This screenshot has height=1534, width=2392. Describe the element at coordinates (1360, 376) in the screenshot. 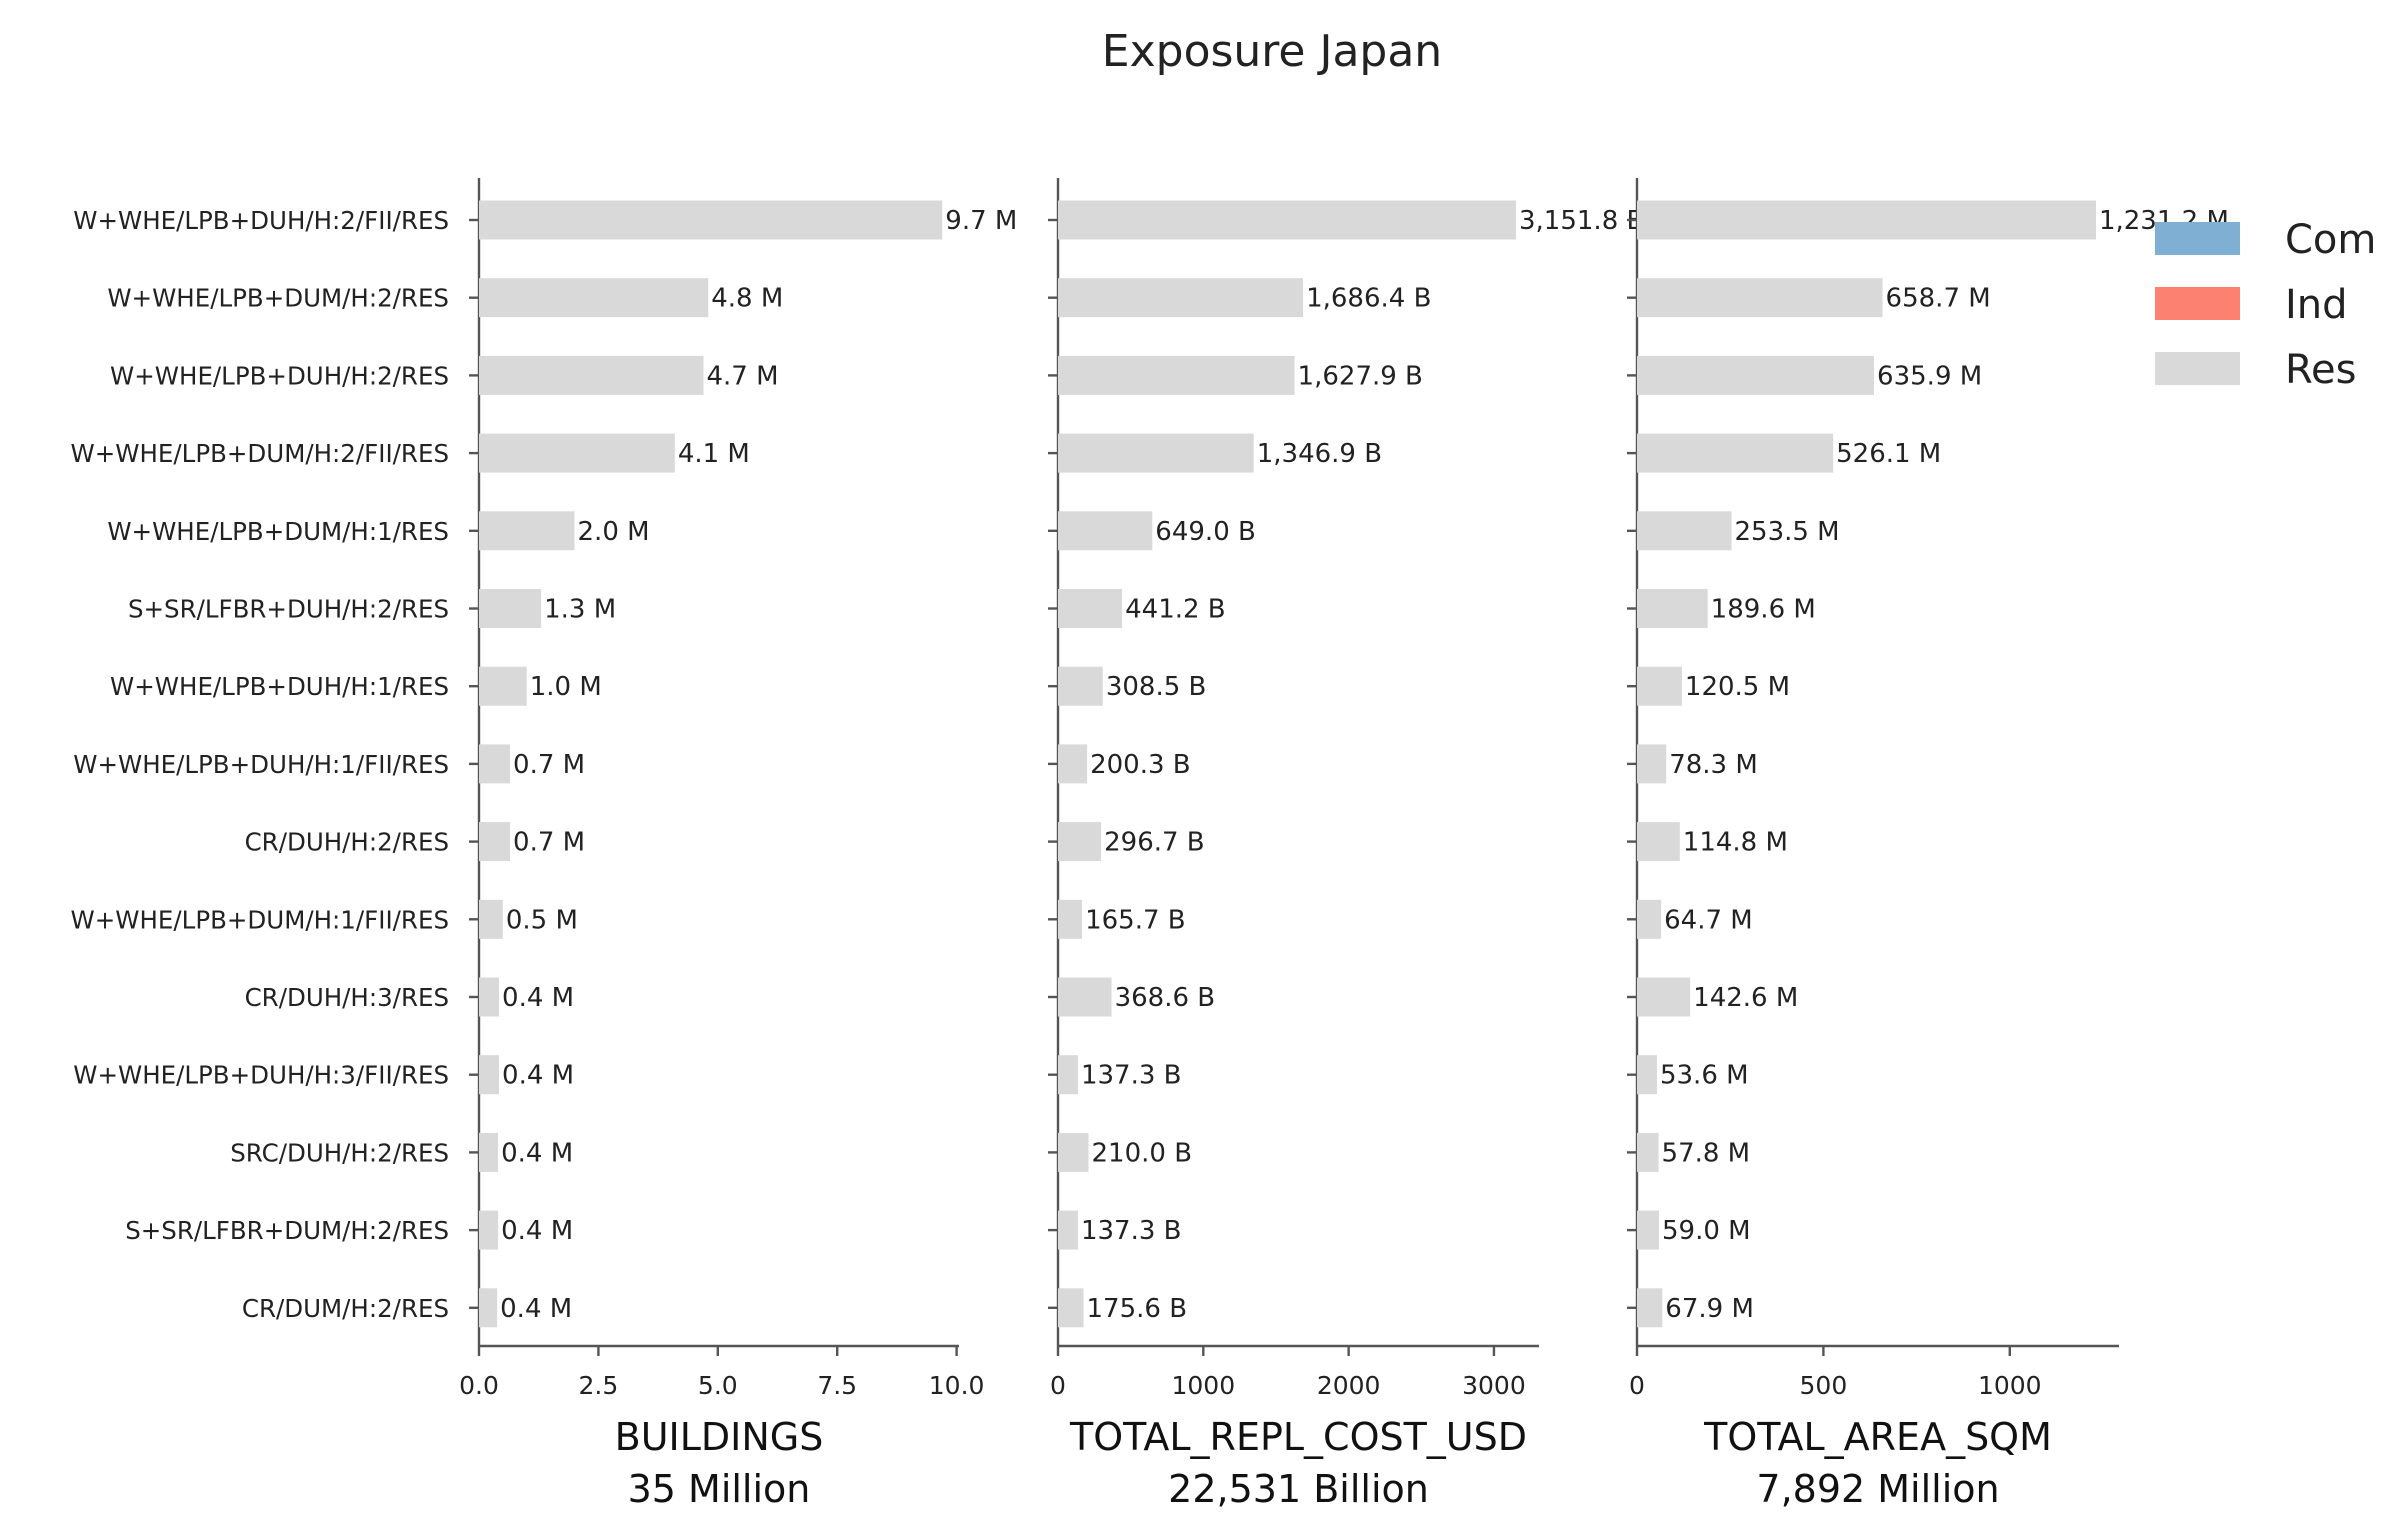

I see `value-label: 1,627.9 B` at that location.